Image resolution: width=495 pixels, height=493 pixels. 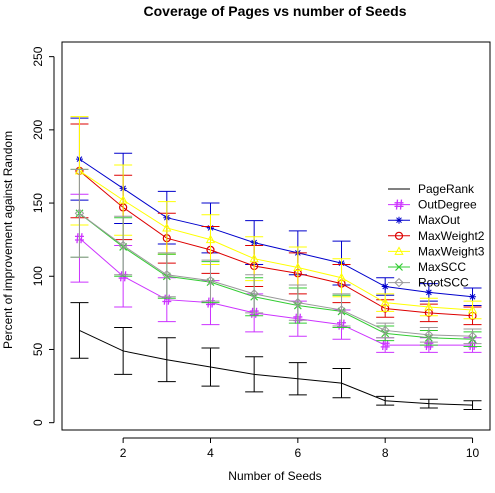 What do you see at coordinates (399, 220) in the screenshot?
I see `legend-marker-maxout` at bounding box center [399, 220].